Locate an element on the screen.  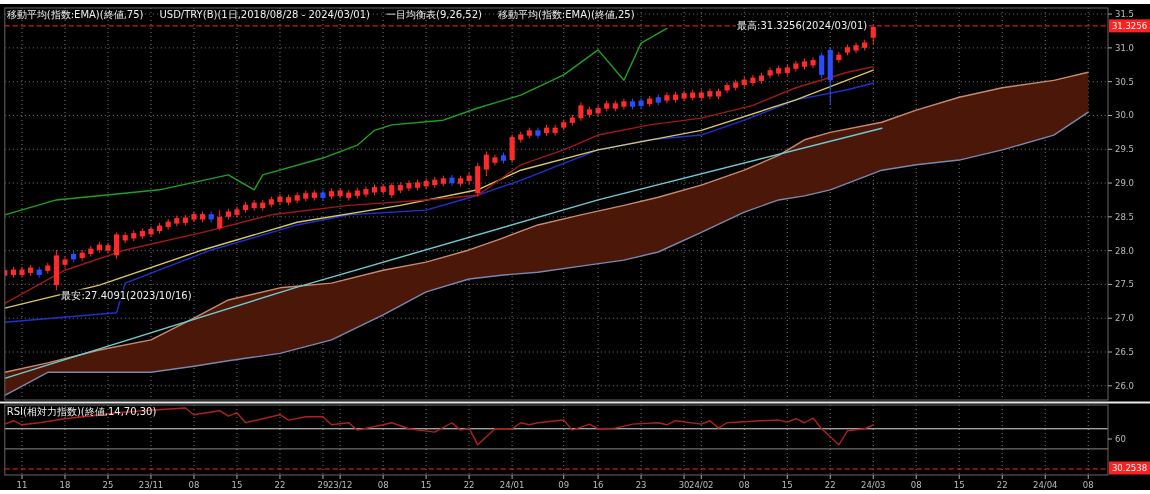
annotation: USD/TRY(B)(1日,2018/08/28 - 2024/03/01) is located at coordinates (265, 14).